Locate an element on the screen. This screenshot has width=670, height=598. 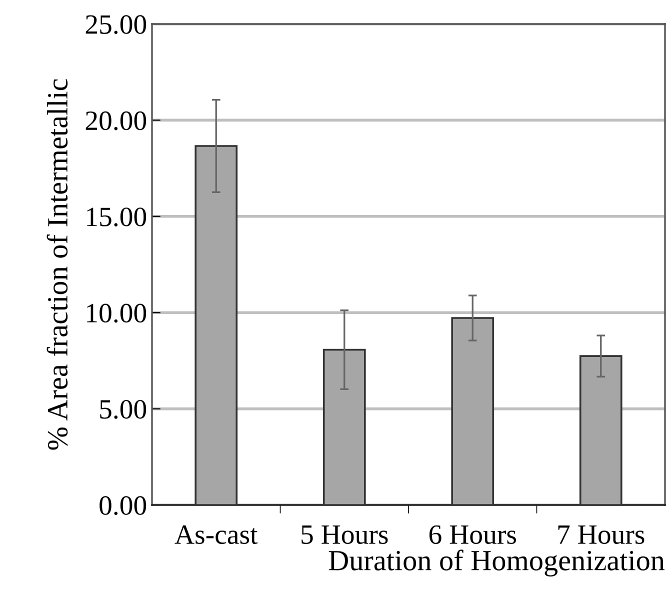
y-tick-label: 0.00 is located at coordinates (123, 506).